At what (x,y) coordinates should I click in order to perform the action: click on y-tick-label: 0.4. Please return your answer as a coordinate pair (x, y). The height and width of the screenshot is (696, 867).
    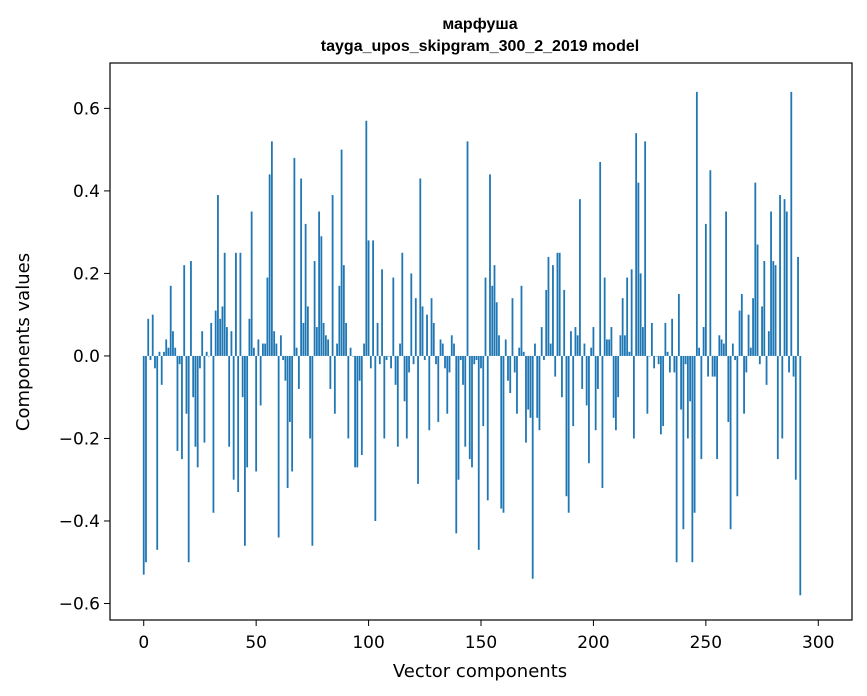
    Looking at the image, I should click on (86, 192).